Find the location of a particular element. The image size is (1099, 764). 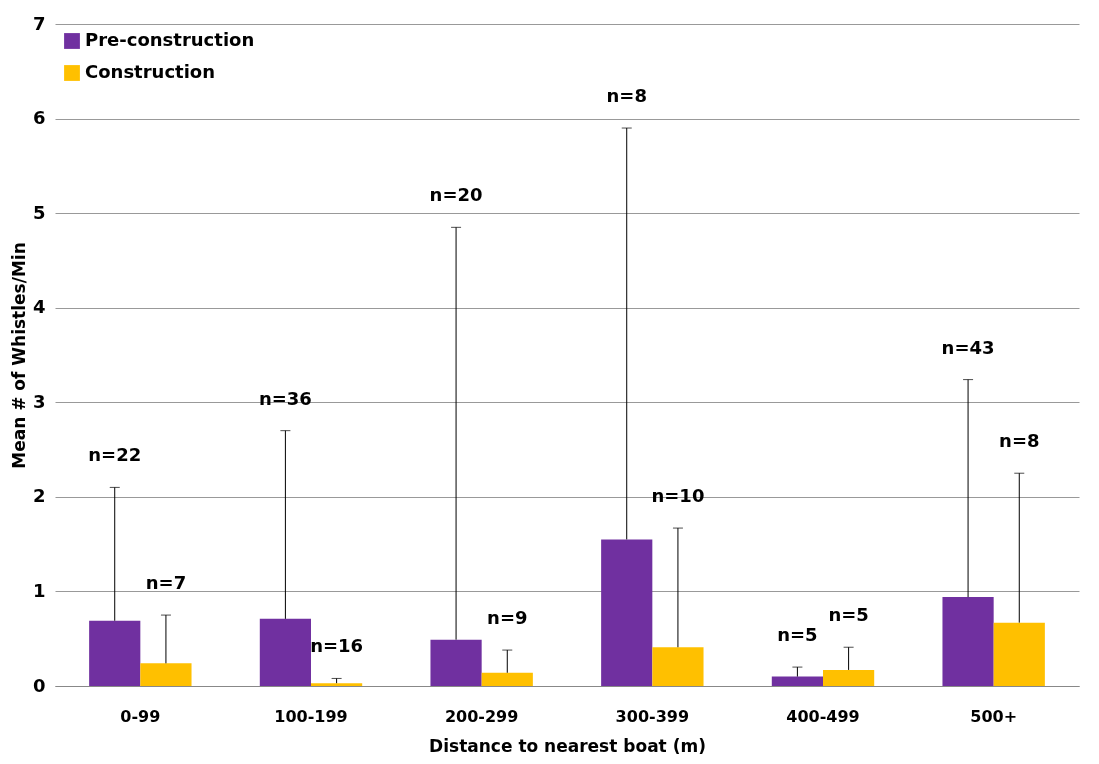

y-tick-label: 2 is located at coordinates (39, 496).